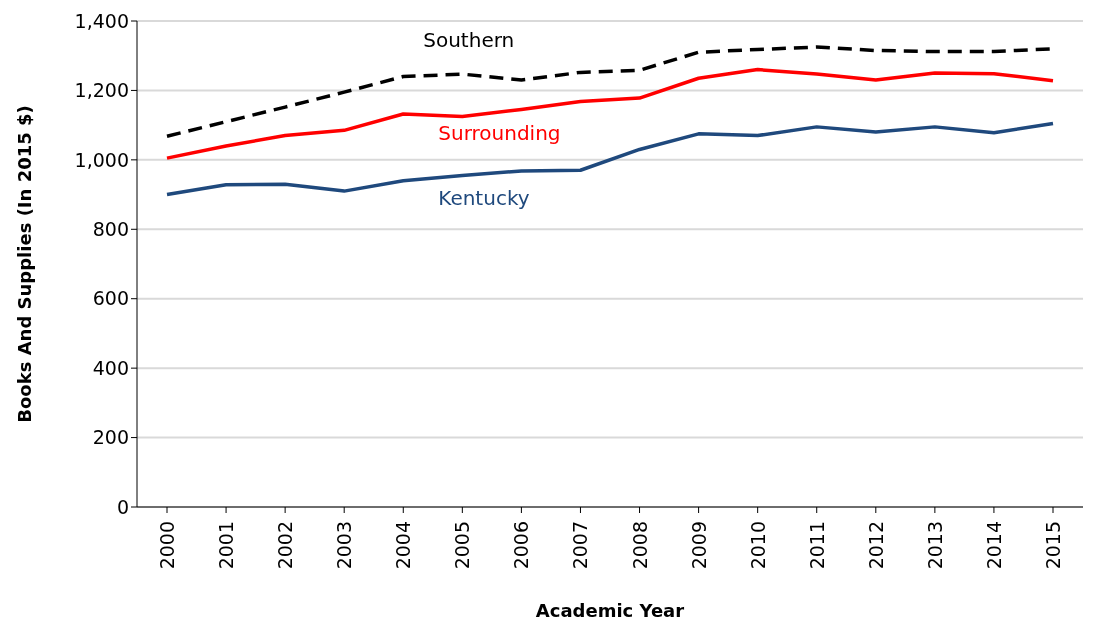 This screenshot has width=1103, height=619. What do you see at coordinates (698, 545) in the screenshot?
I see `x-tick-label: 2009` at bounding box center [698, 545].